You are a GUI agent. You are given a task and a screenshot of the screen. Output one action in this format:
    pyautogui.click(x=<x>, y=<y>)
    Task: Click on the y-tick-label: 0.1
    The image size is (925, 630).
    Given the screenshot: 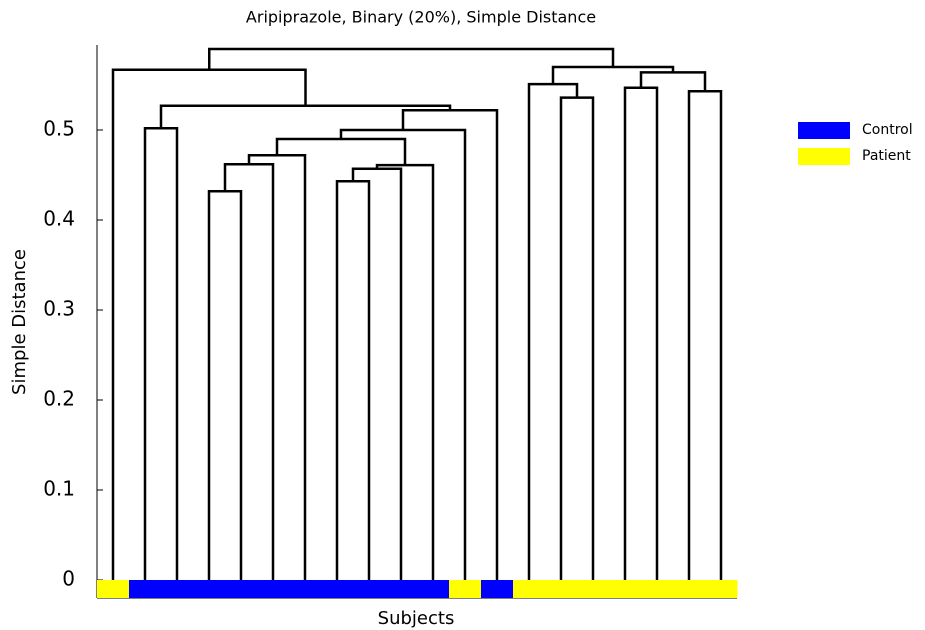 What is the action you would take?
    pyautogui.click(x=59, y=489)
    